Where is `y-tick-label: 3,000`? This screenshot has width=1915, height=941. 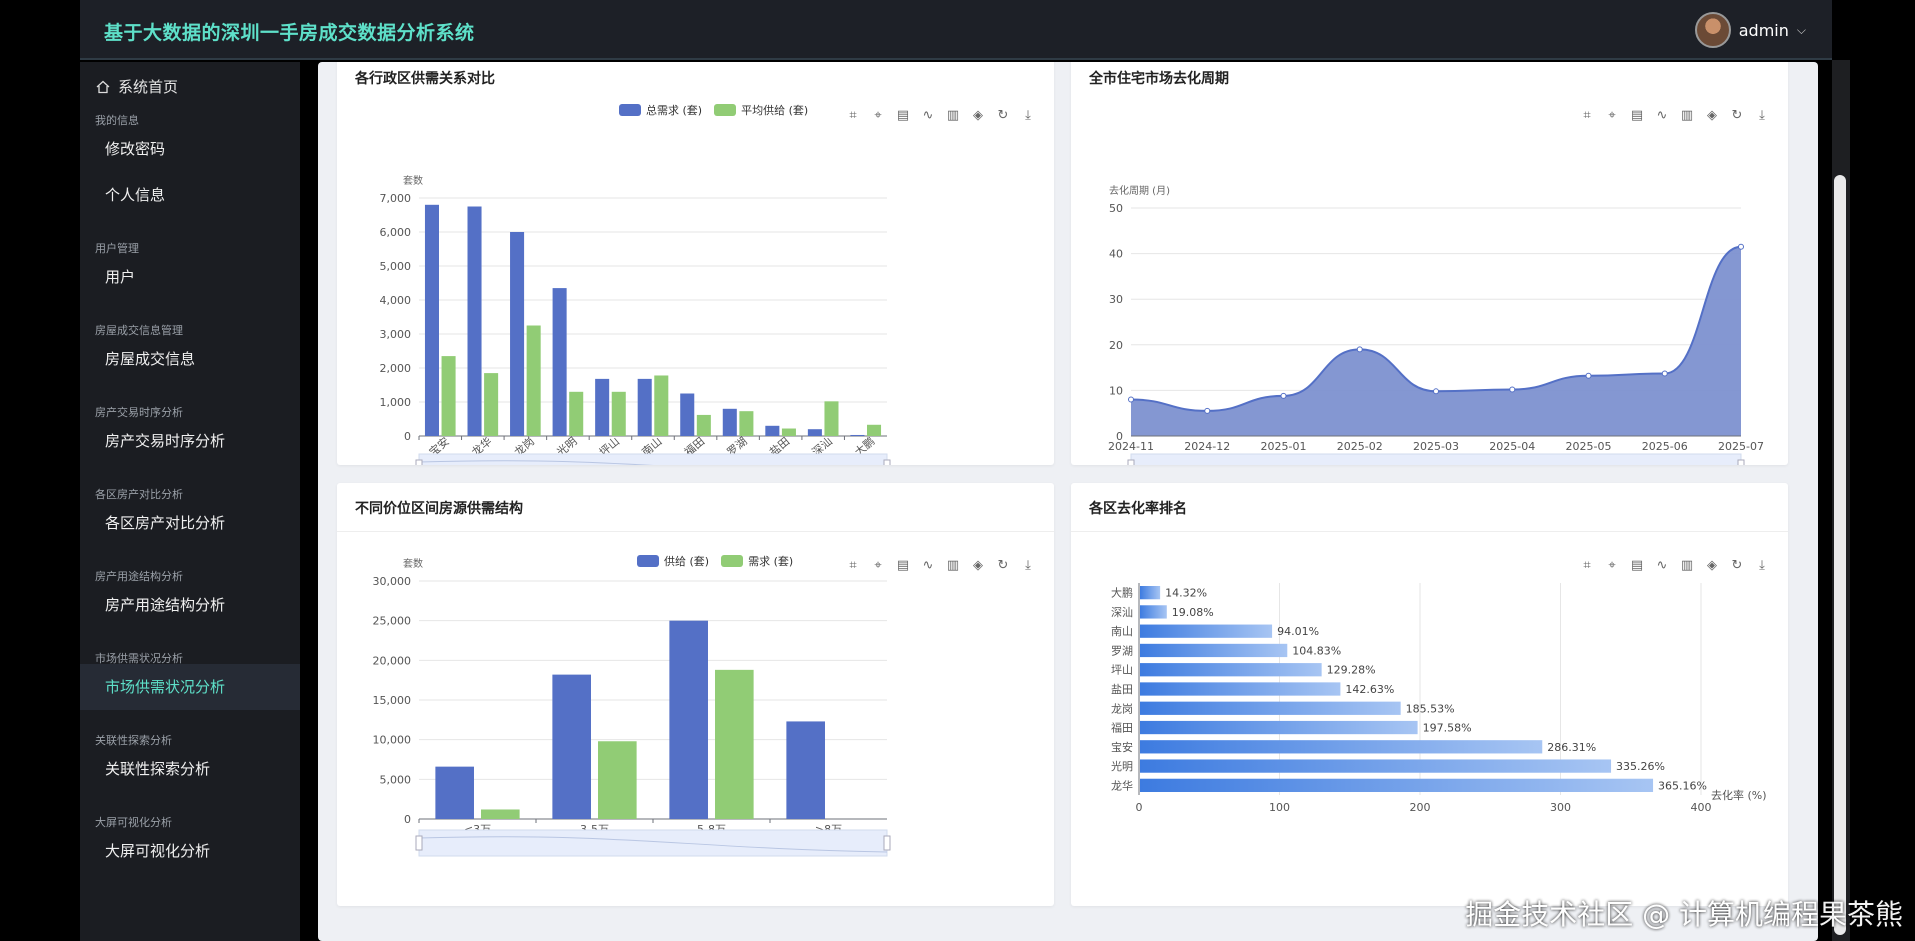
y-tick-label: 3,000 is located at coordinates (396, 334).